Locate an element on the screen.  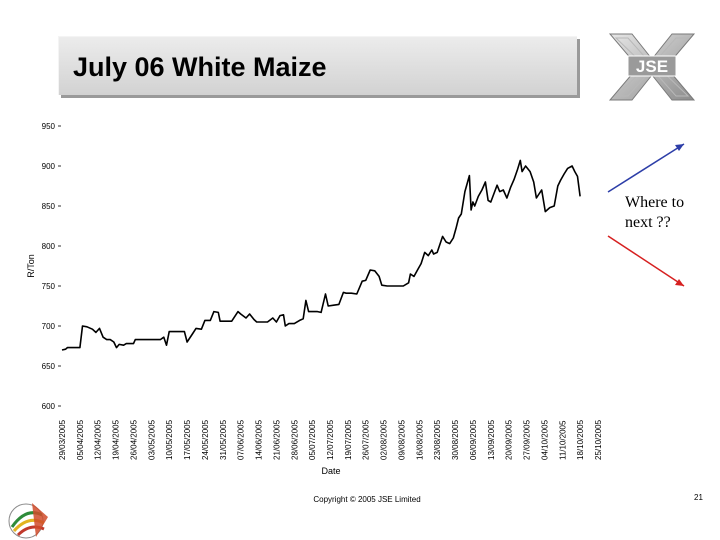
x-tick-label: 13/09/2005 is located at coordinates (491, 439).